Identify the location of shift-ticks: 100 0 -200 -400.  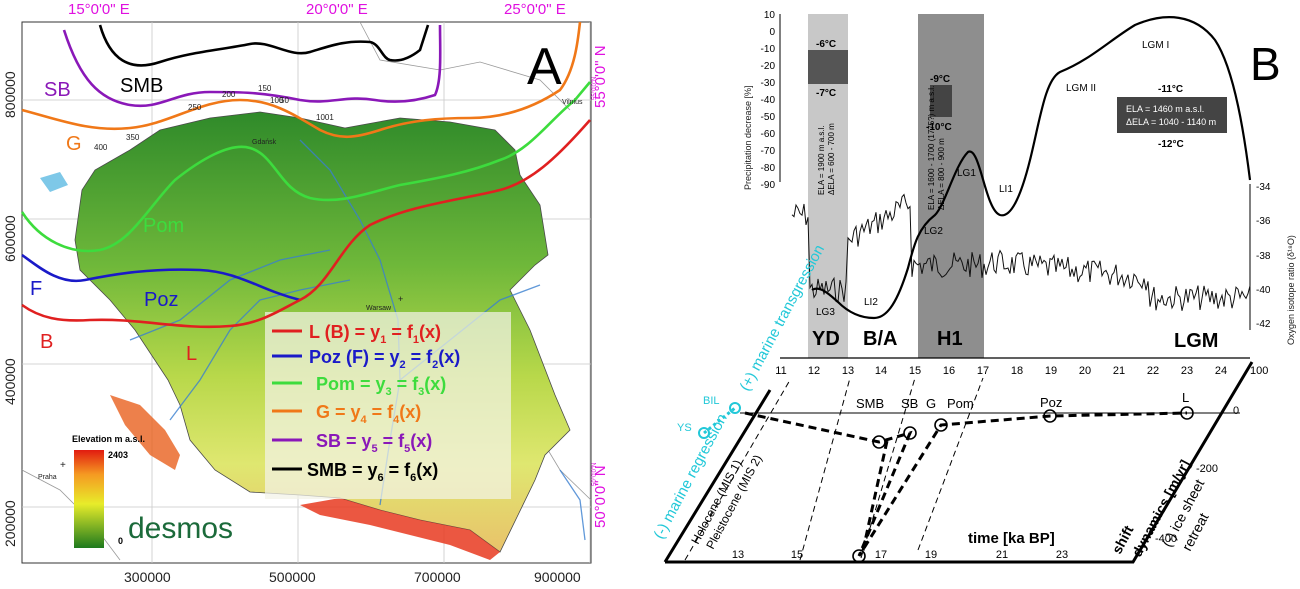
(1211, 455).